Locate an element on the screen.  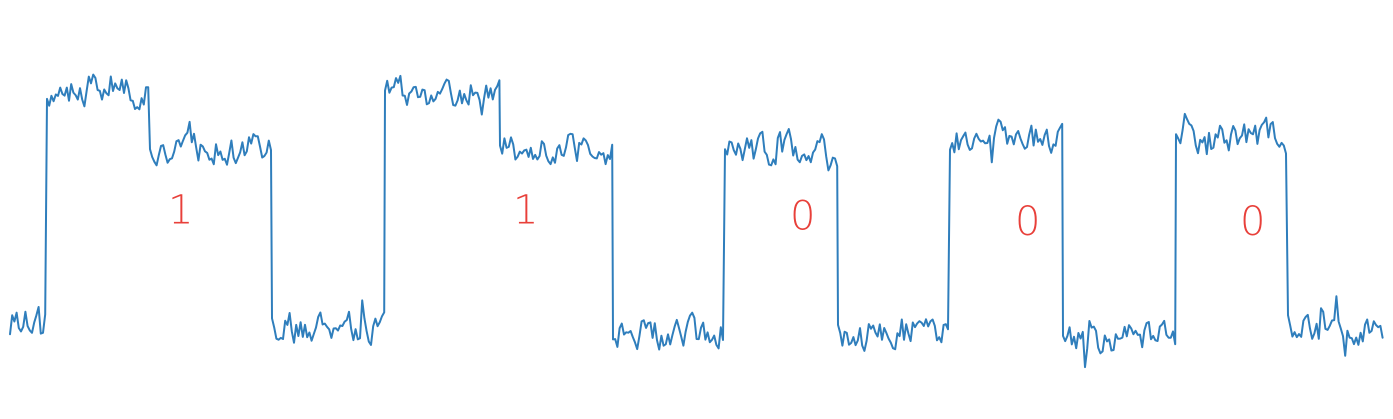
bit-label-5: 0 is located at coordinates (1252, 222).